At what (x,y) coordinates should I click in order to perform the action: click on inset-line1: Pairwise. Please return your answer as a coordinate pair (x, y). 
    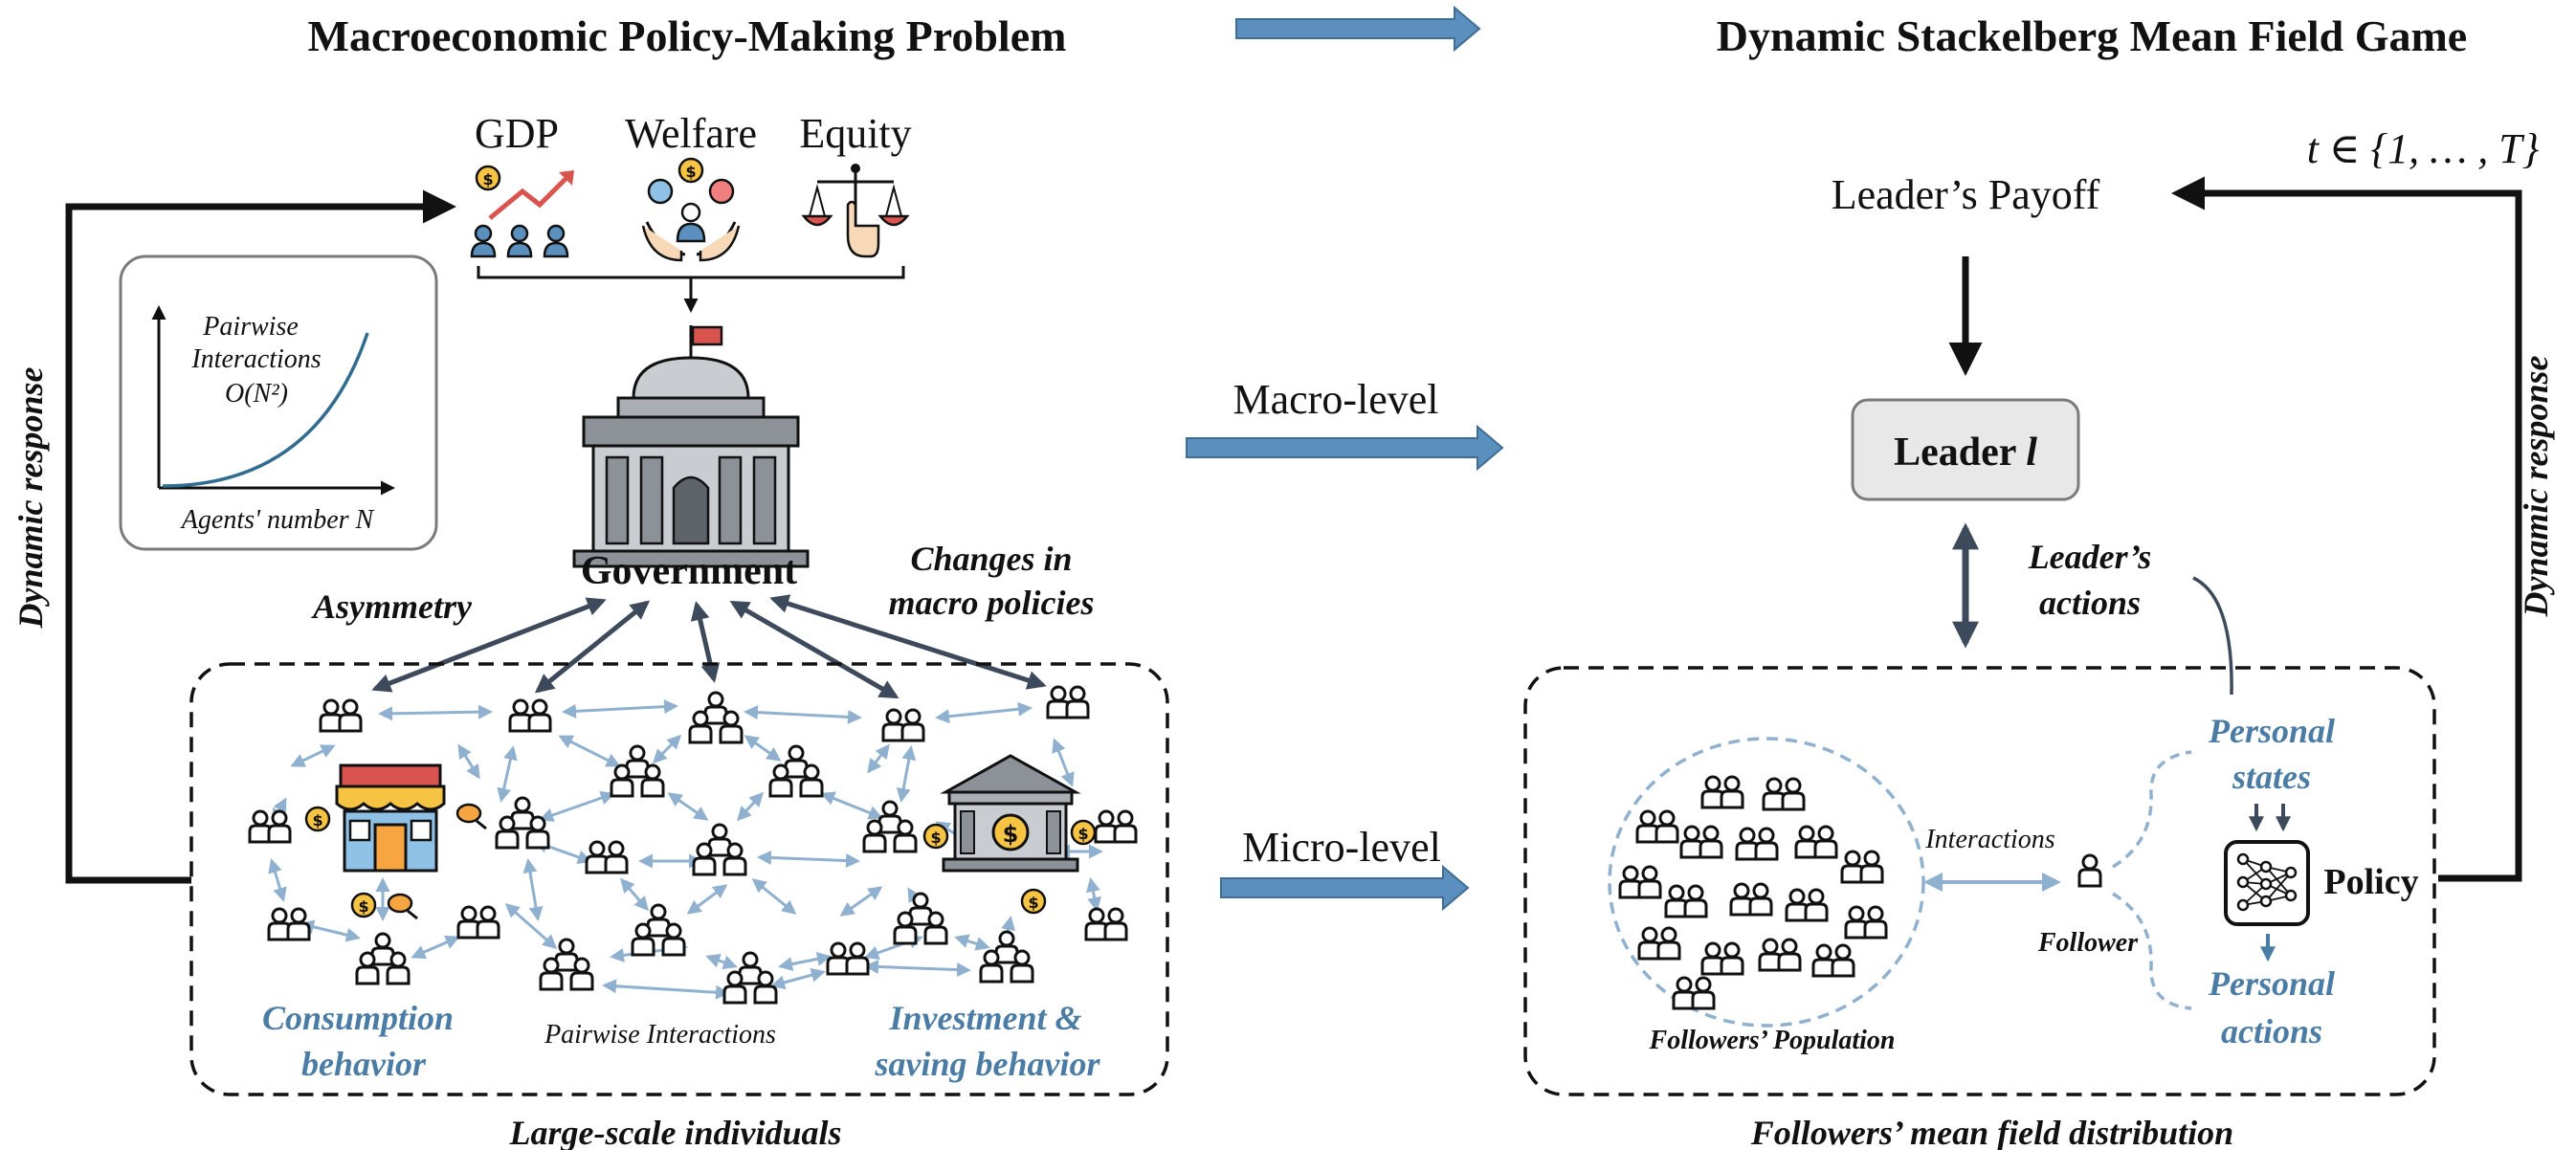
    Looking at the image, I should click on (250, 327).